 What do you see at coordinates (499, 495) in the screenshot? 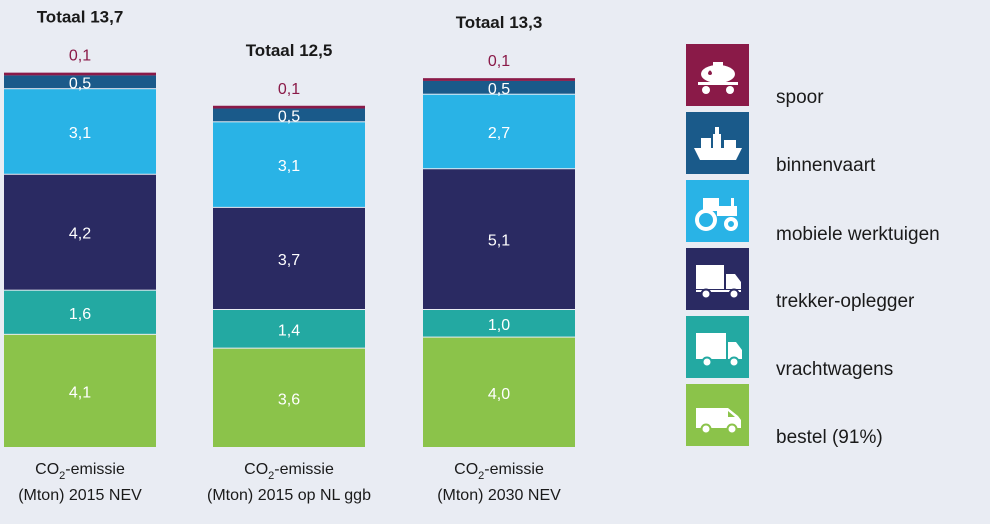
I see `category-label-line2: (Mton) 2030 NEV` at bounding box center [499, 495].